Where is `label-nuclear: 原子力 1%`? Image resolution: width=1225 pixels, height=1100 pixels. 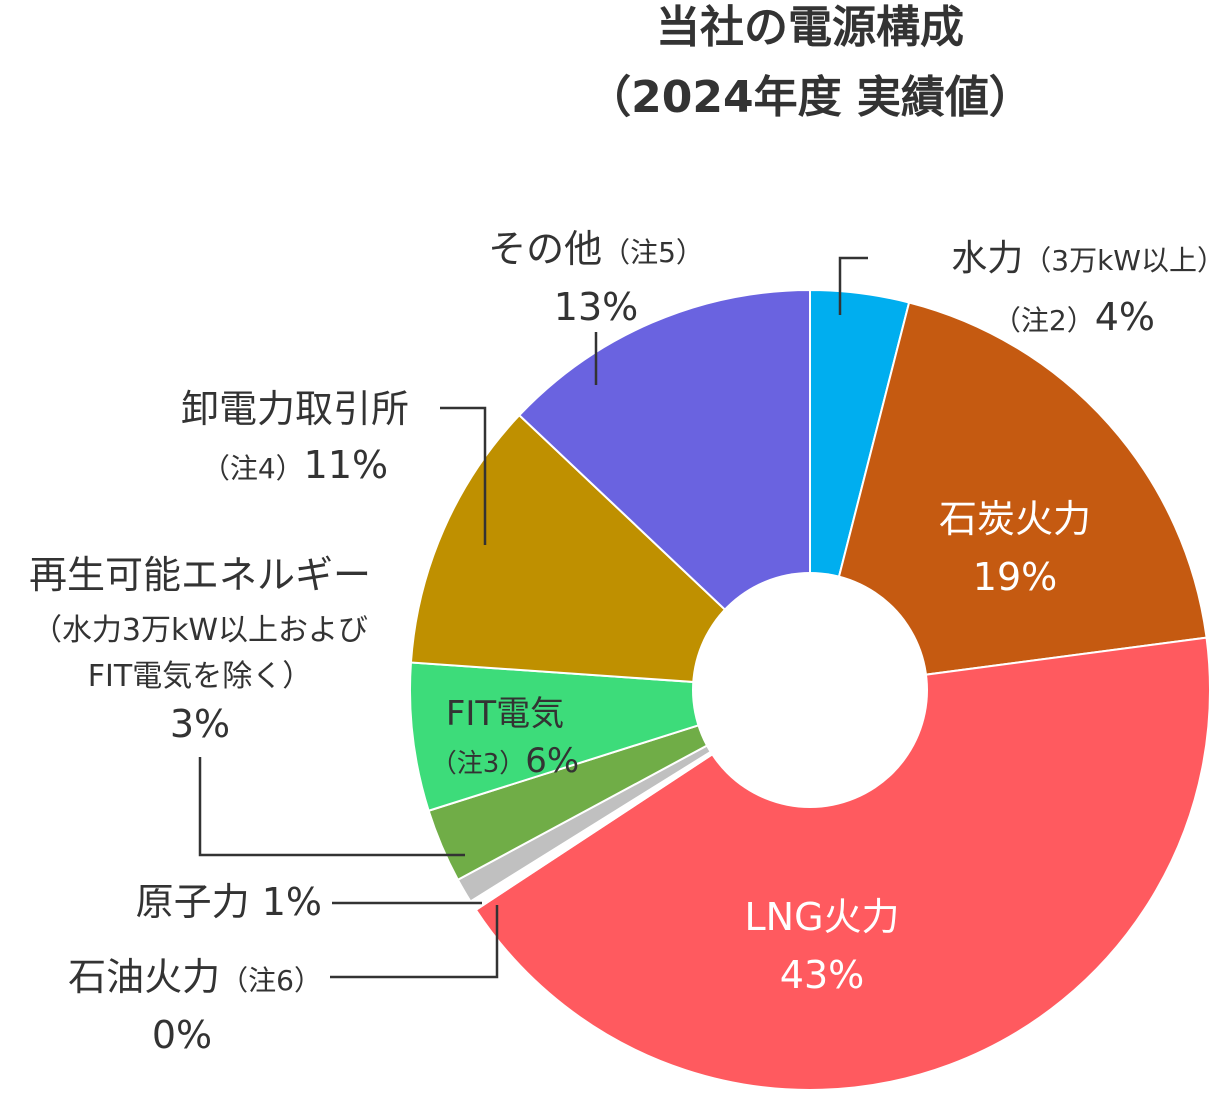 label-nuclear: 原子力 1% is located at coordinates (229, 902).